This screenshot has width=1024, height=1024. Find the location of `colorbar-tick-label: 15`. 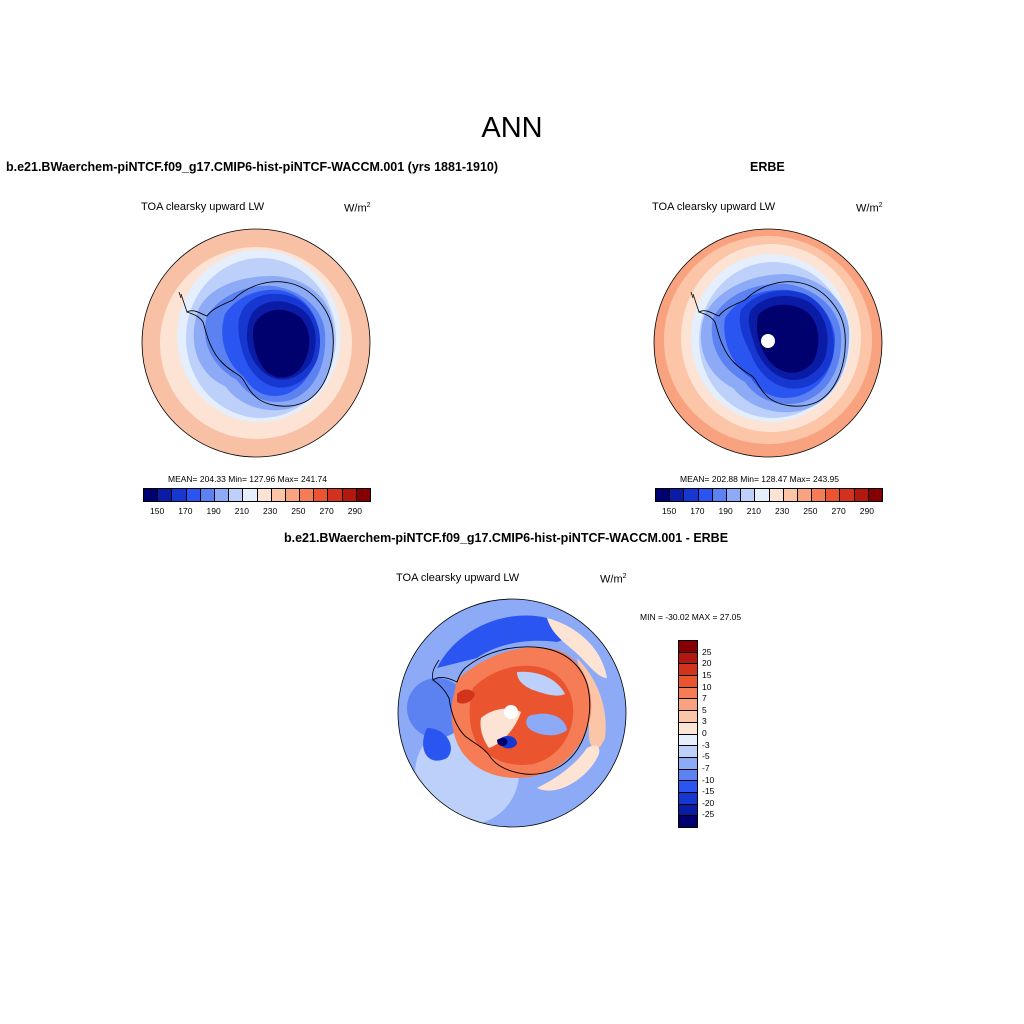

colorbar-tick-label: 15 is located at coordinates (707, 674).